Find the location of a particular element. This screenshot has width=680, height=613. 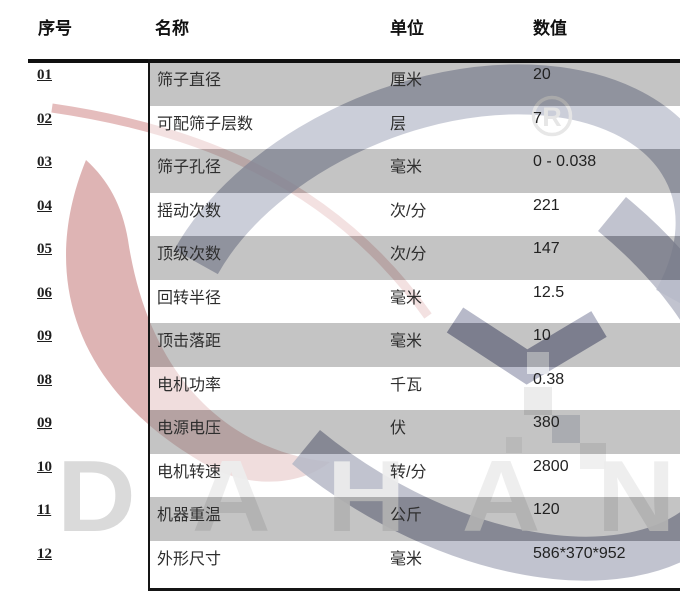

table-row: 02 可配筛子层数 层 7 is located at coordinates (340, 127).